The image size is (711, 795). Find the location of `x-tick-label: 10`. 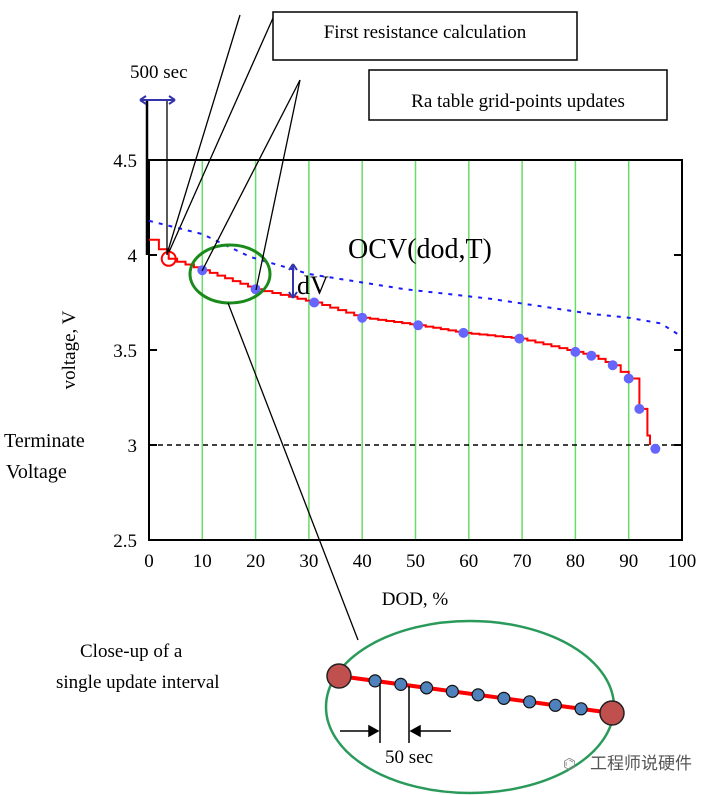

x-tick-label: 10 is located at coordinates (202, 561).